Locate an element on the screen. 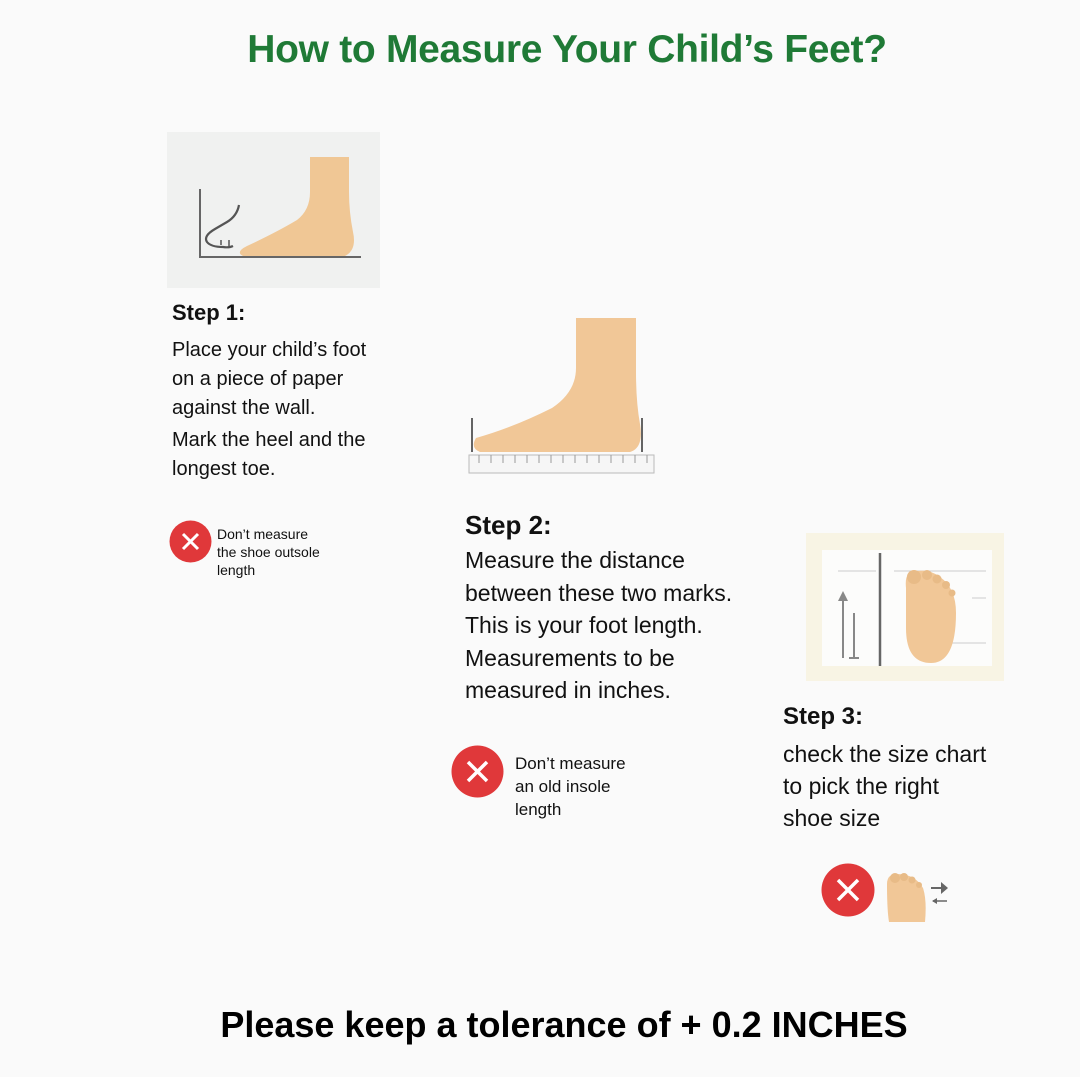 The image size is (1080, 1077). step2-line: This is your foot length. is located at coordinates (584, 625).